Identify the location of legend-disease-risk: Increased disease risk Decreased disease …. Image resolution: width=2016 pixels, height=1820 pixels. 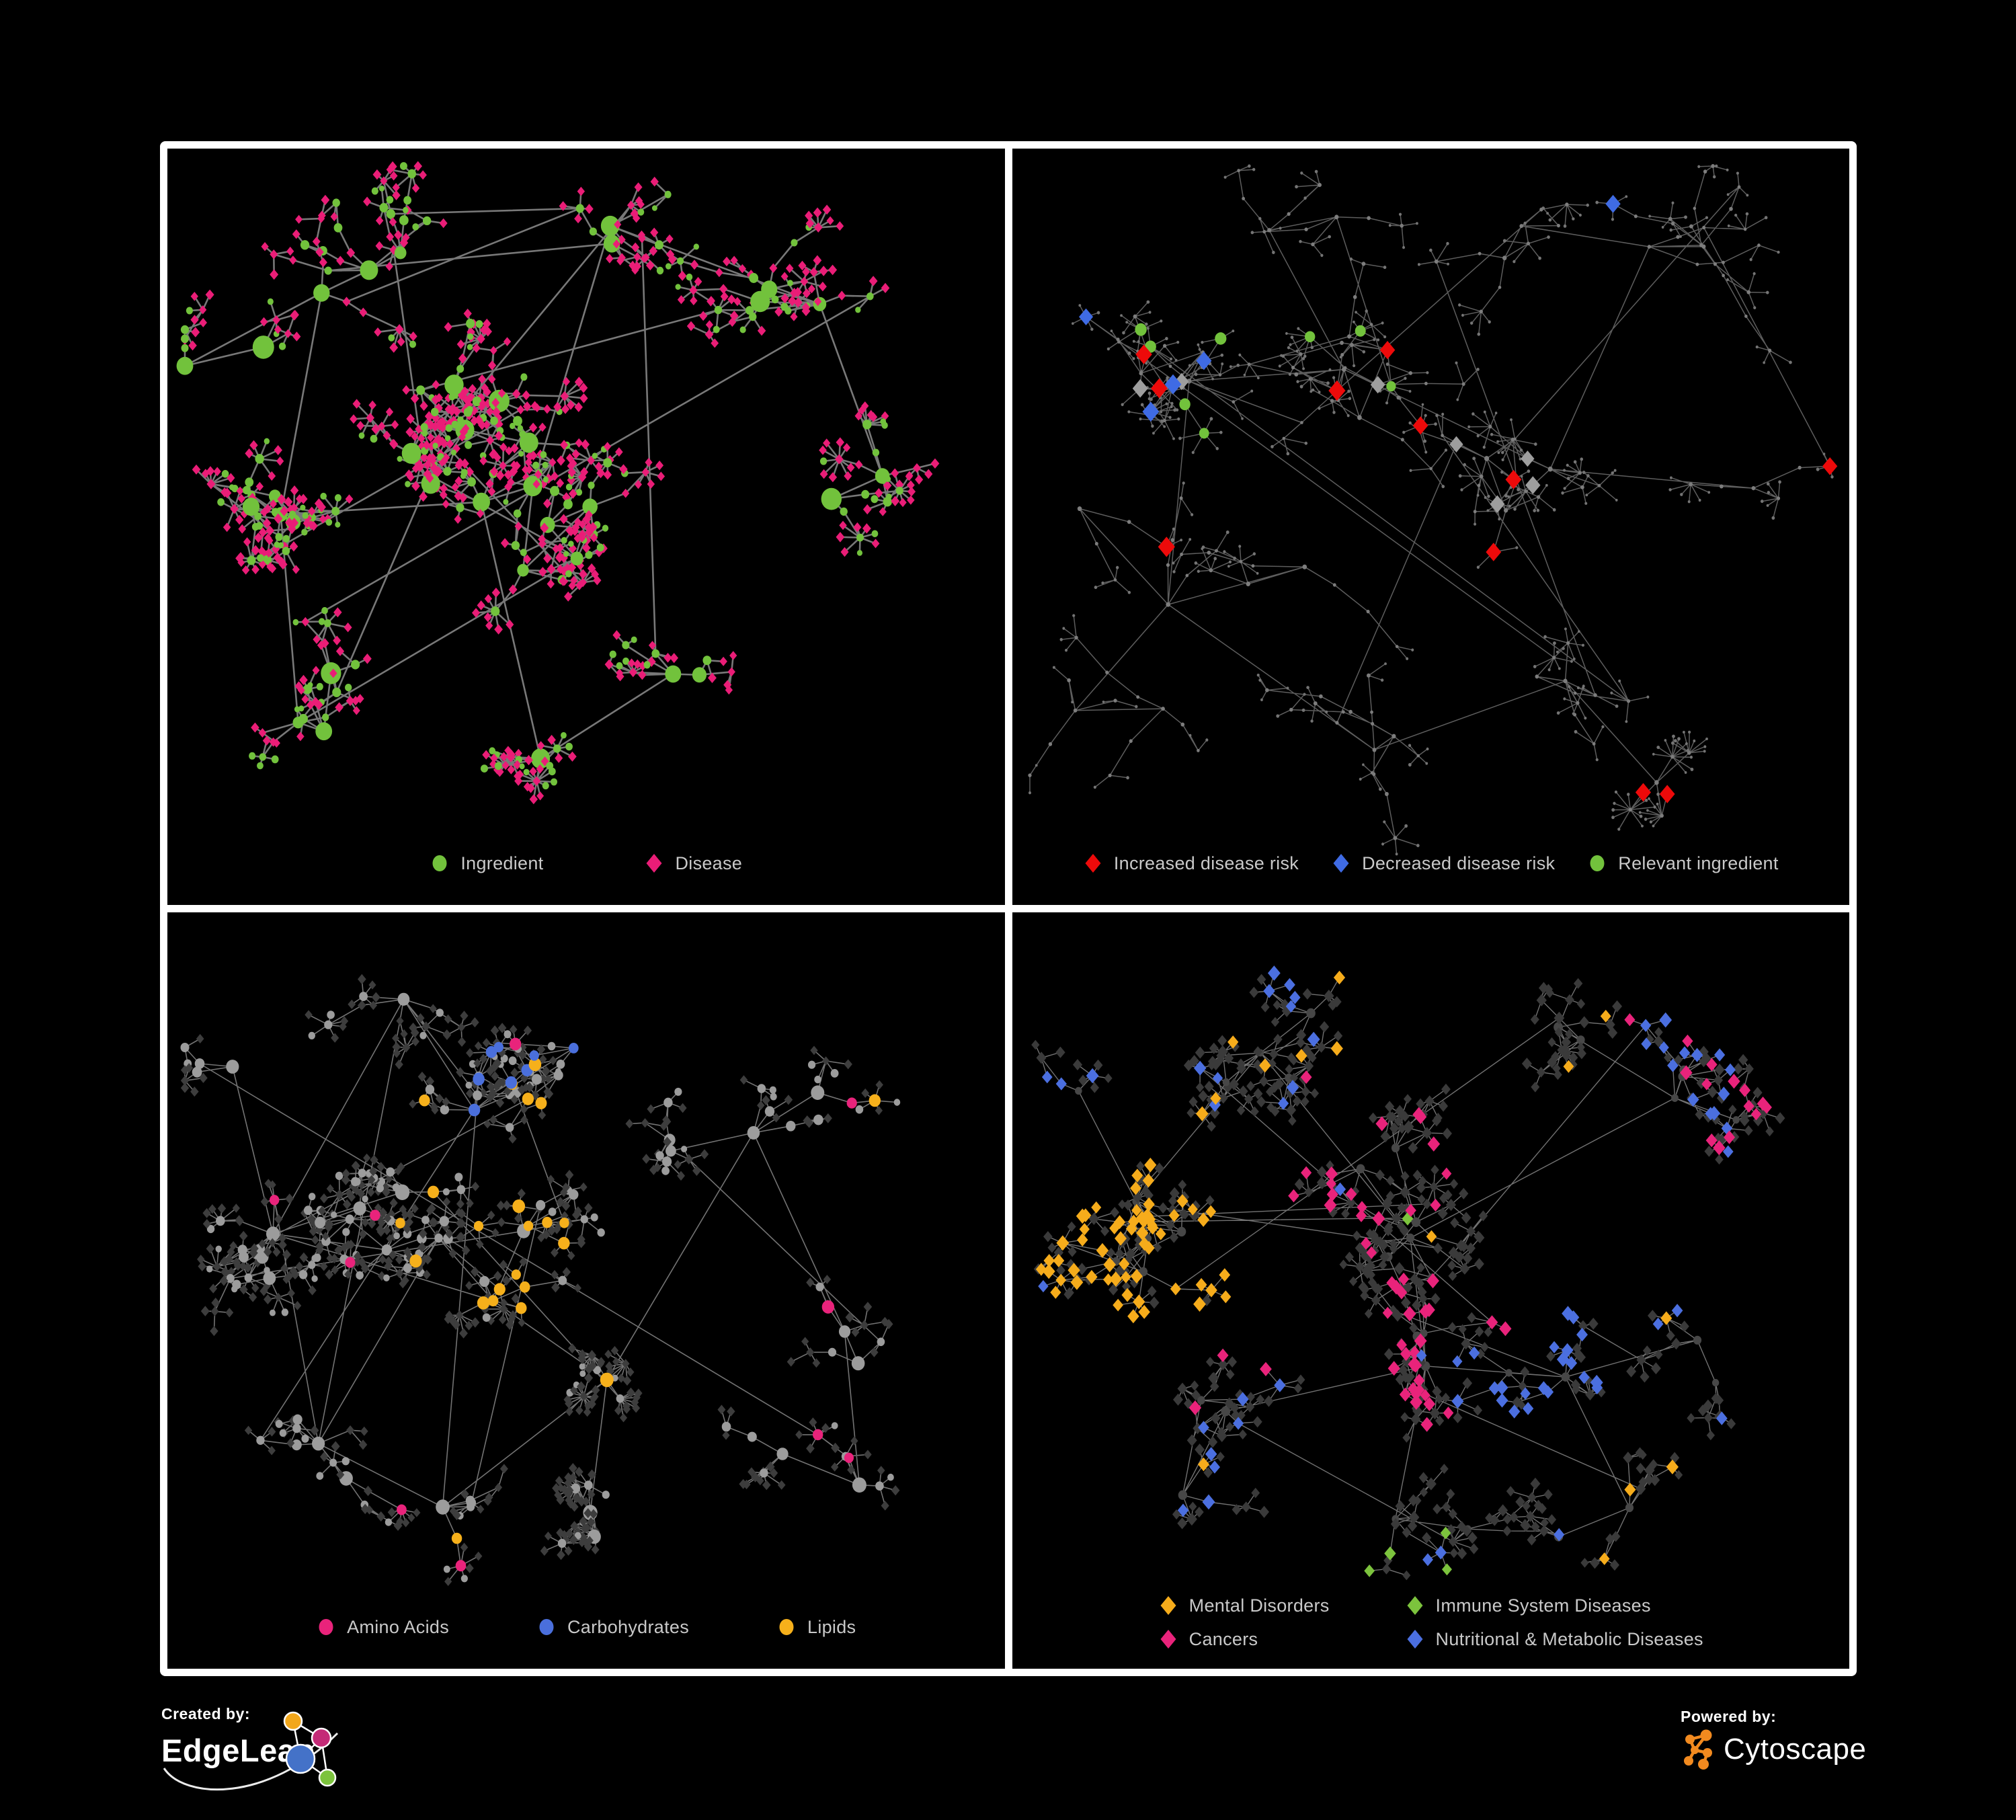
(1431, 863).